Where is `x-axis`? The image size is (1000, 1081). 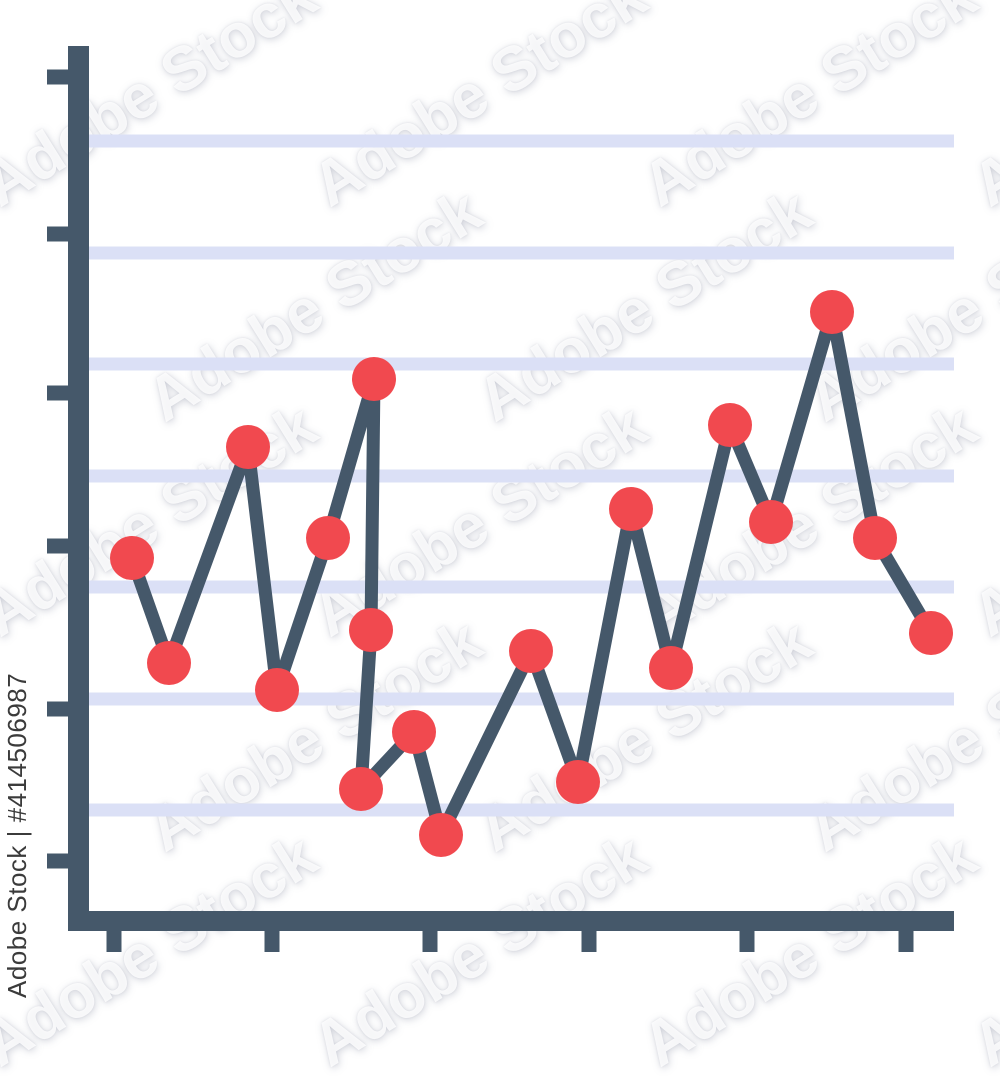
x-axis is located at coordinates (511, 921).